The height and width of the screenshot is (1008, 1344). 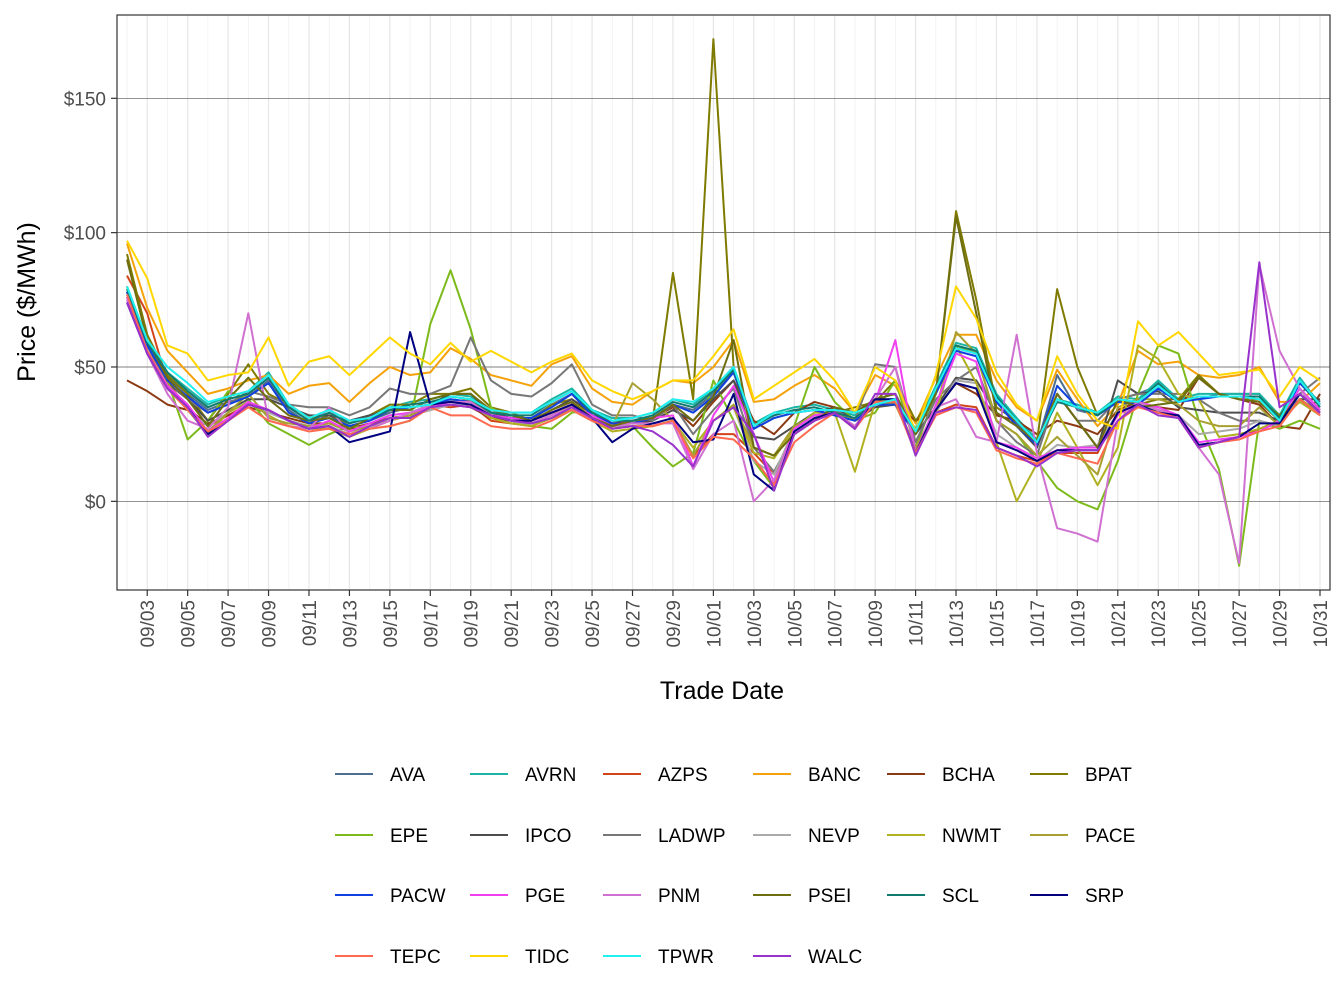 What do you see at coordinates (714, 624) in the screenshot?
I see `x-tick-label: 10/01` at bounding box center [714, 624].